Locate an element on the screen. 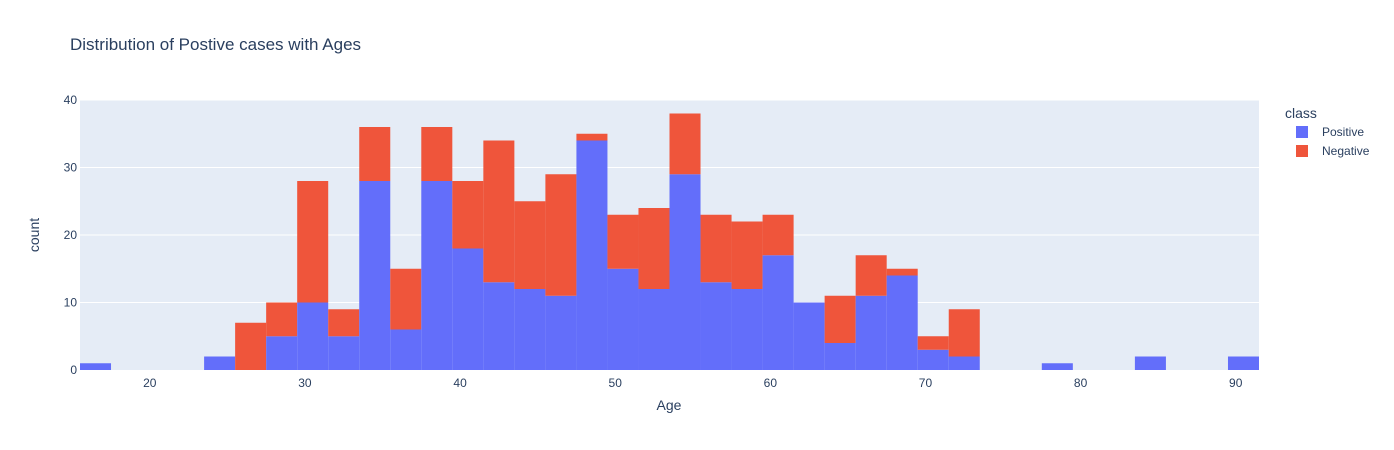 Image resolution: width=1394 pixels, height=450 pixels. y-axis-ticks: 0 10 20 30 40 is located at coordinates (71, 235).